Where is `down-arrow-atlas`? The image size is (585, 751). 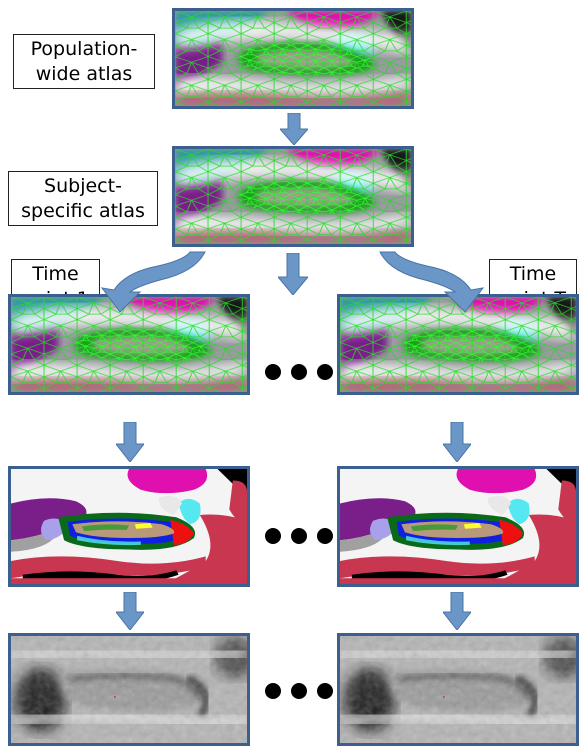
down-arrow-atlas is located at coordinates (294, 129).